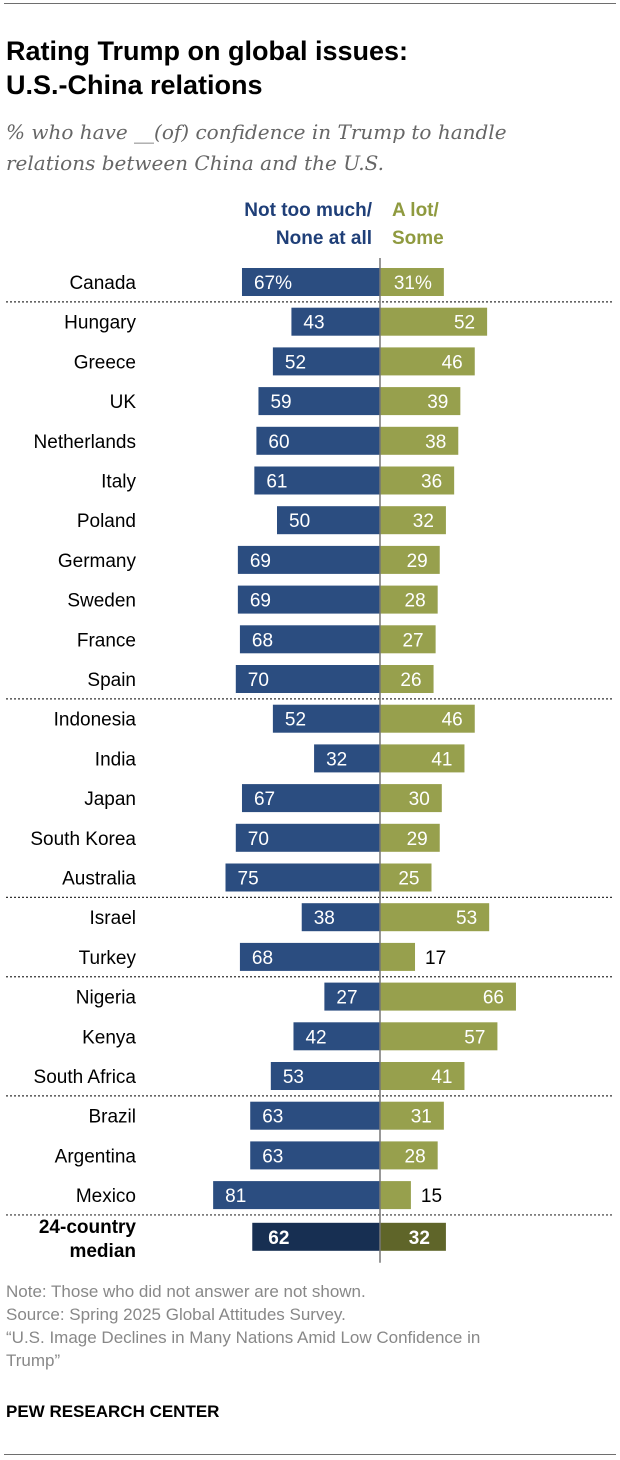 The height and width of the screenshot is (1460, 620). Describe the element at coordinates (106, 1196) in the screenshot. I see `category-label-mexico: Mexico` at that location.